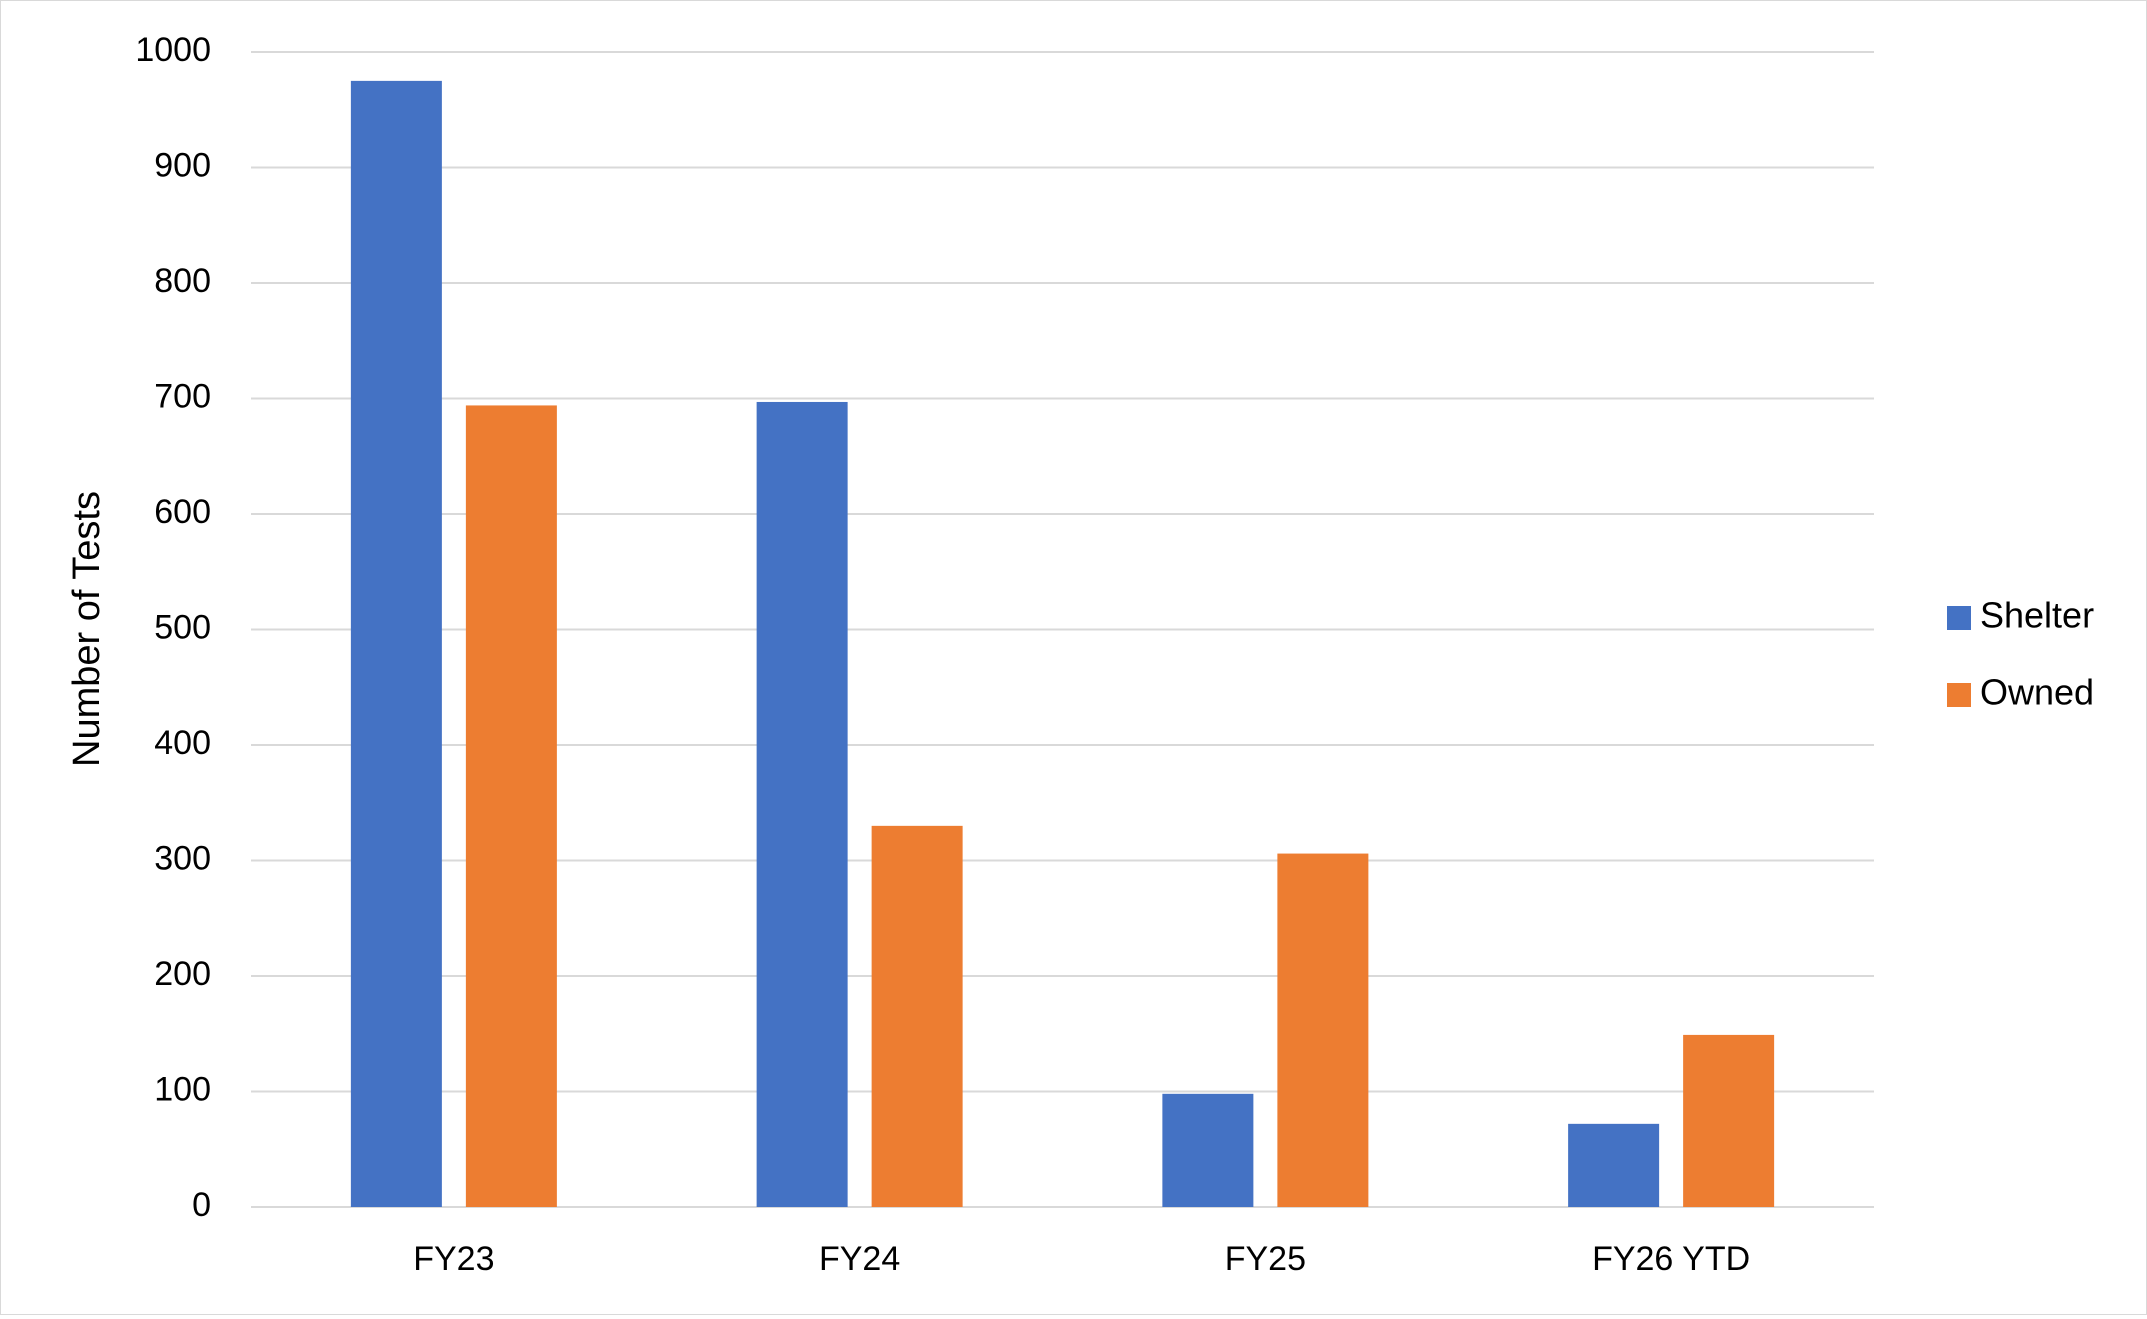  I want to click on y-tick-label: 400, so click(182, 743).